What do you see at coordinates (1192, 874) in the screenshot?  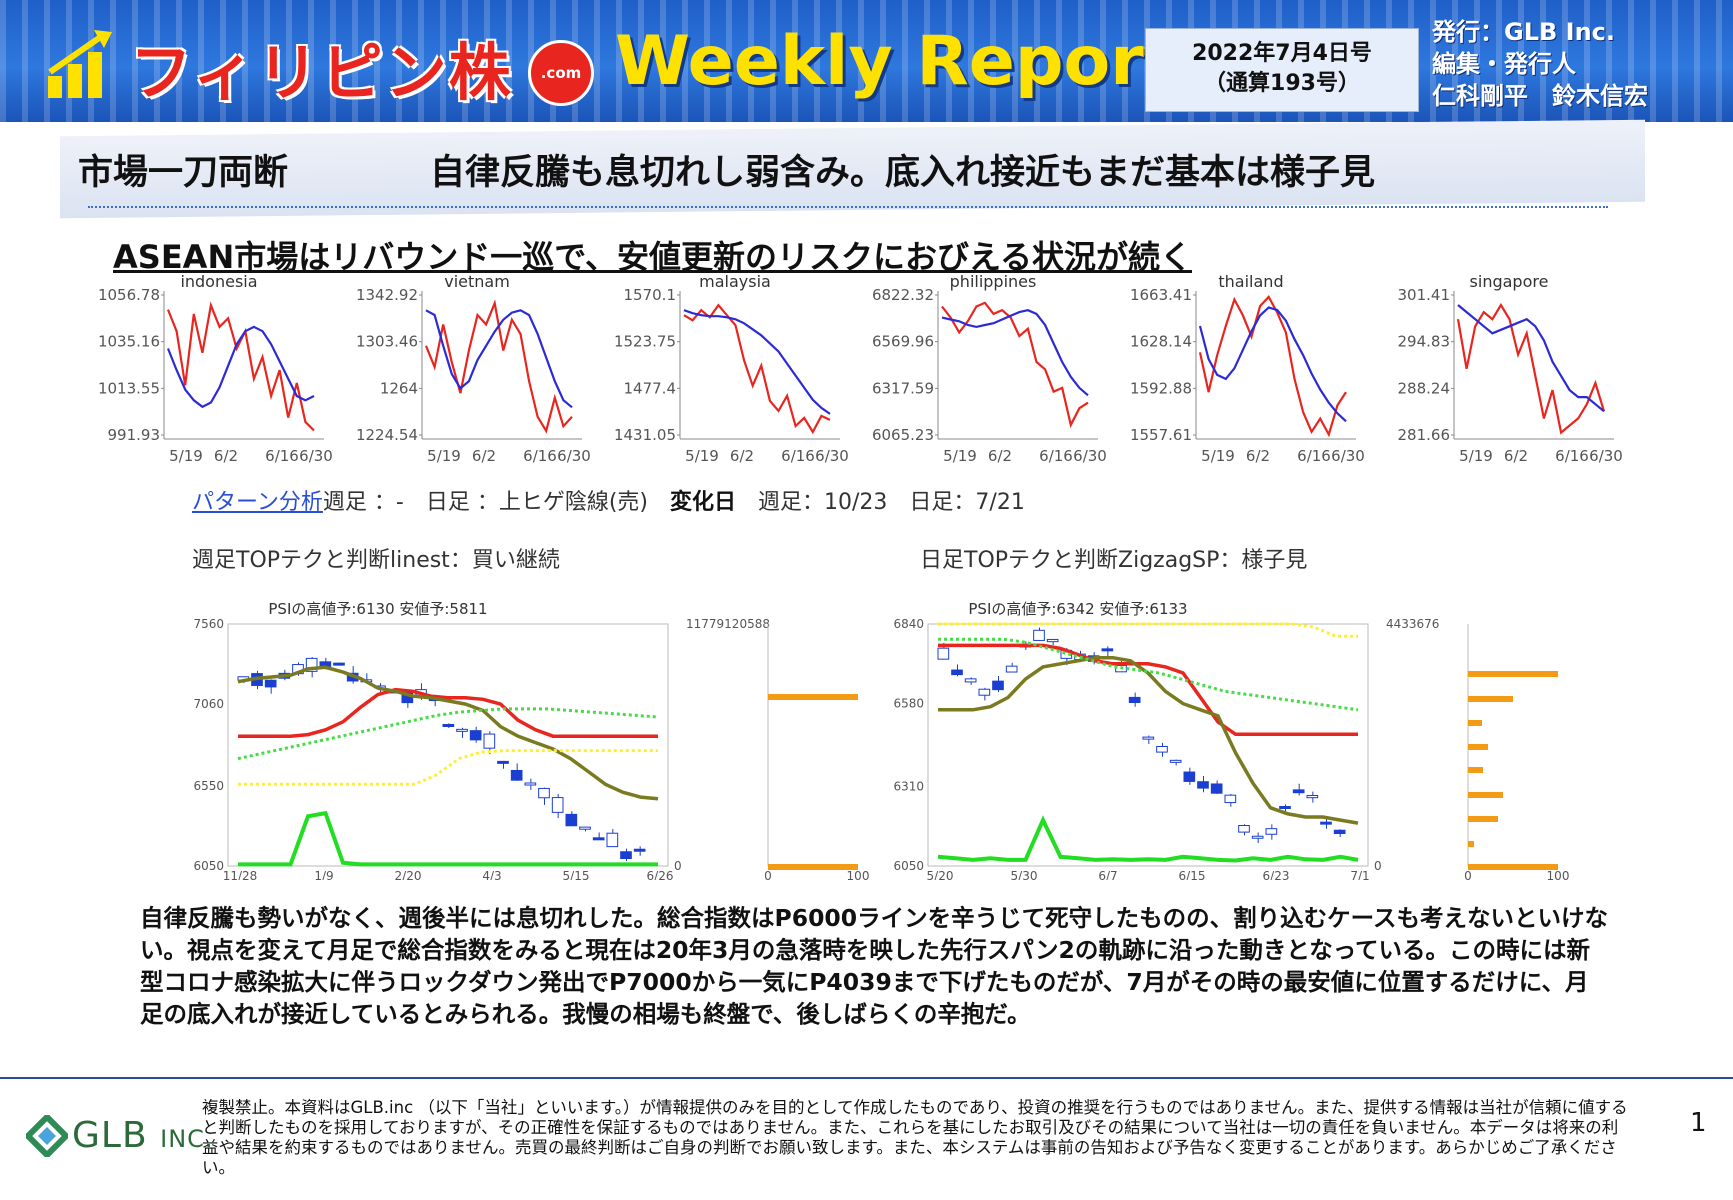 I see `tech-x-tick: 6/15` at bounding box center [1192, 874].